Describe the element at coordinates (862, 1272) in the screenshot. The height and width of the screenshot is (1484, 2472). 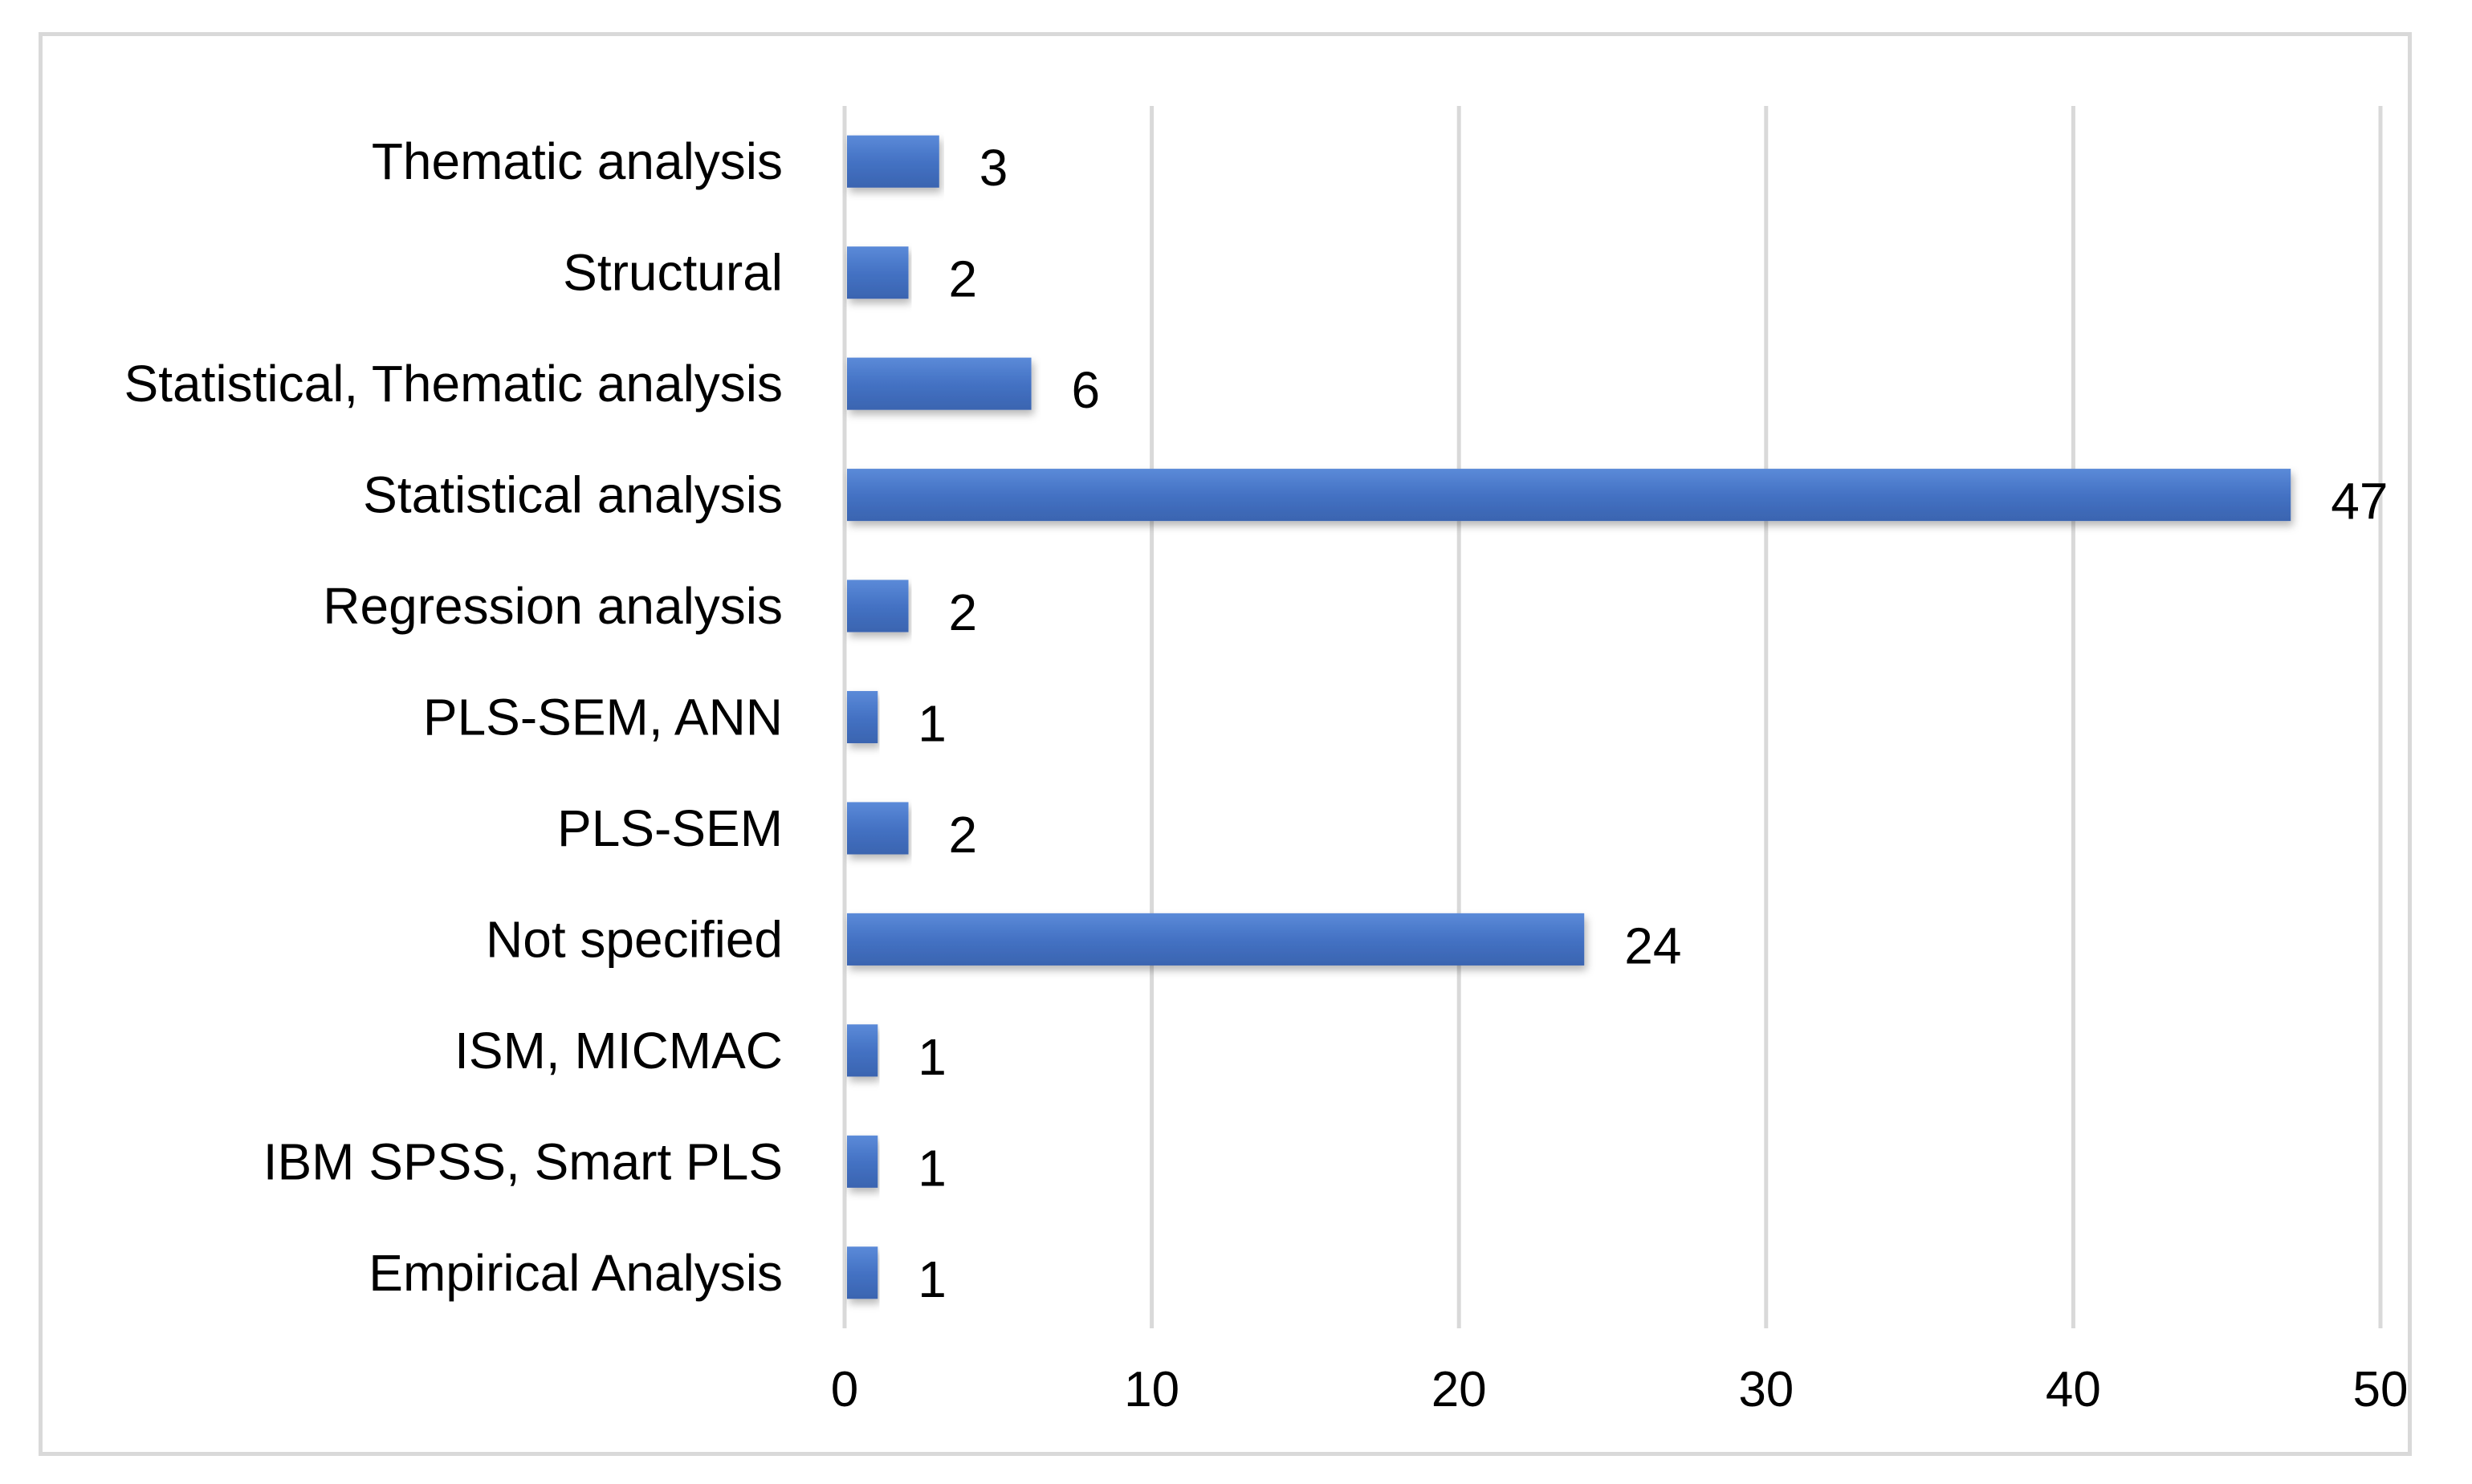
I see `bar-empirical-analysis` at that location.